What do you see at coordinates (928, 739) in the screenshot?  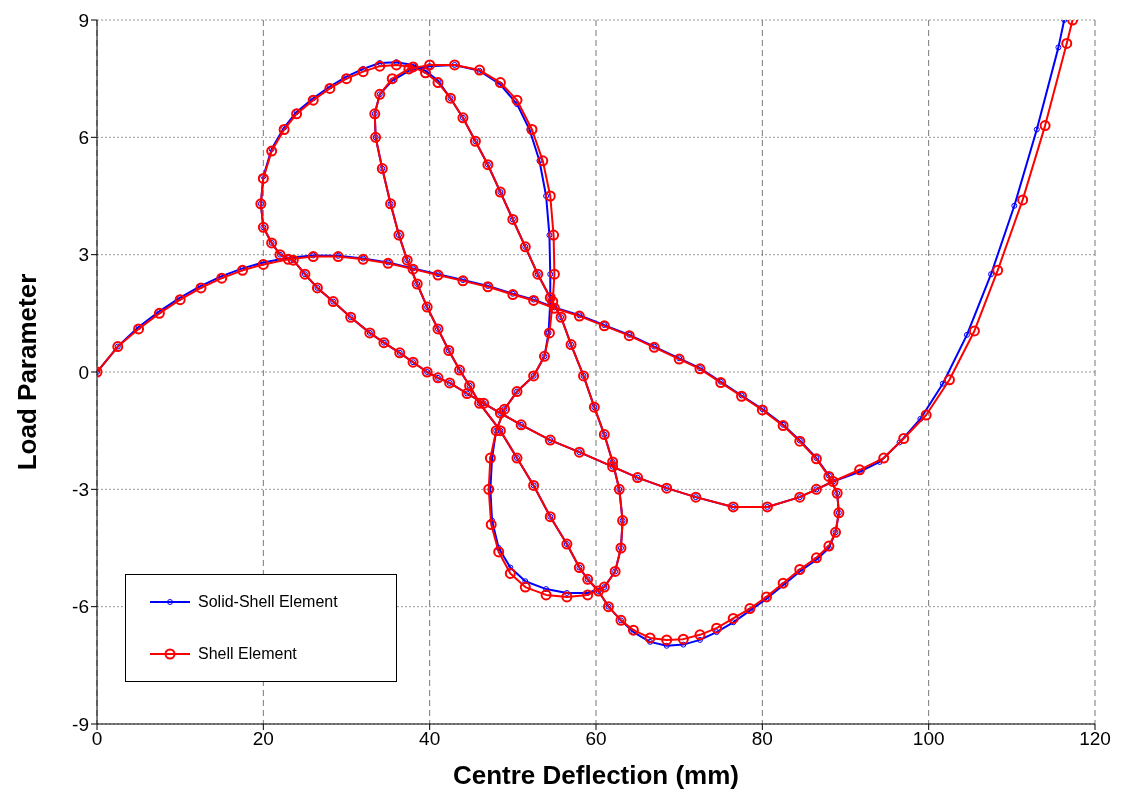 I see `x-tick-label: 100` at bounding box center [928, 739].